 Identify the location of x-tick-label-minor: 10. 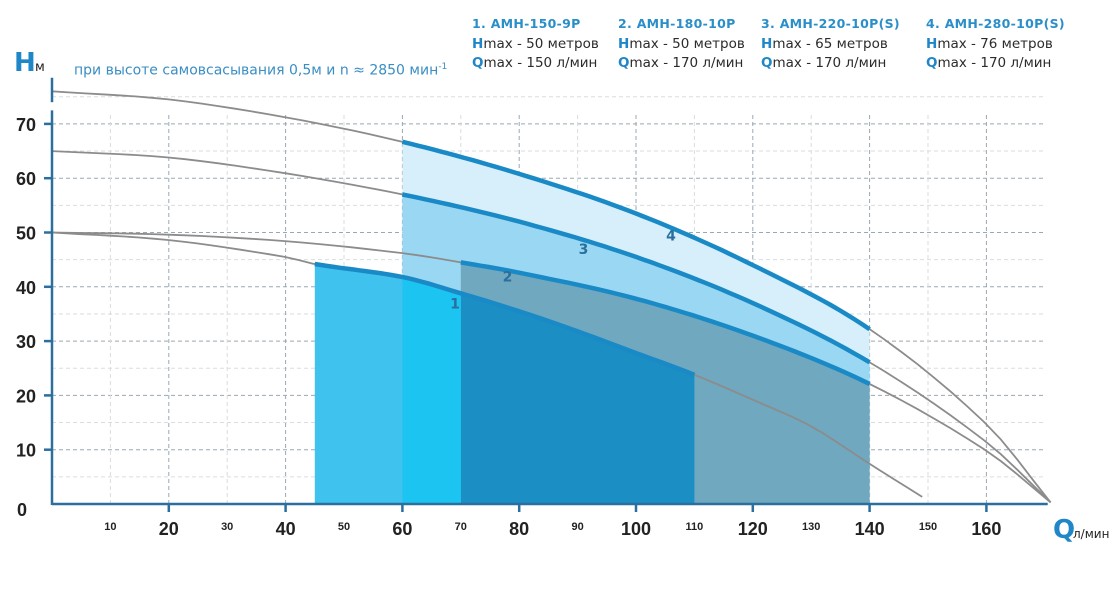
(110, 527).